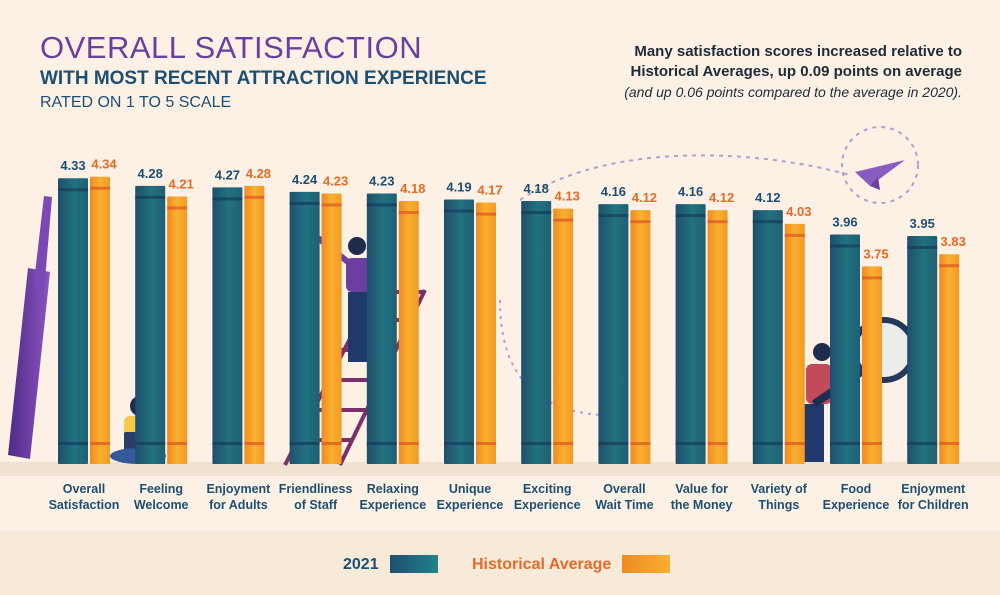 This screenshot has width=1000, height=595. I want to click on shelf, so click(500, 469).